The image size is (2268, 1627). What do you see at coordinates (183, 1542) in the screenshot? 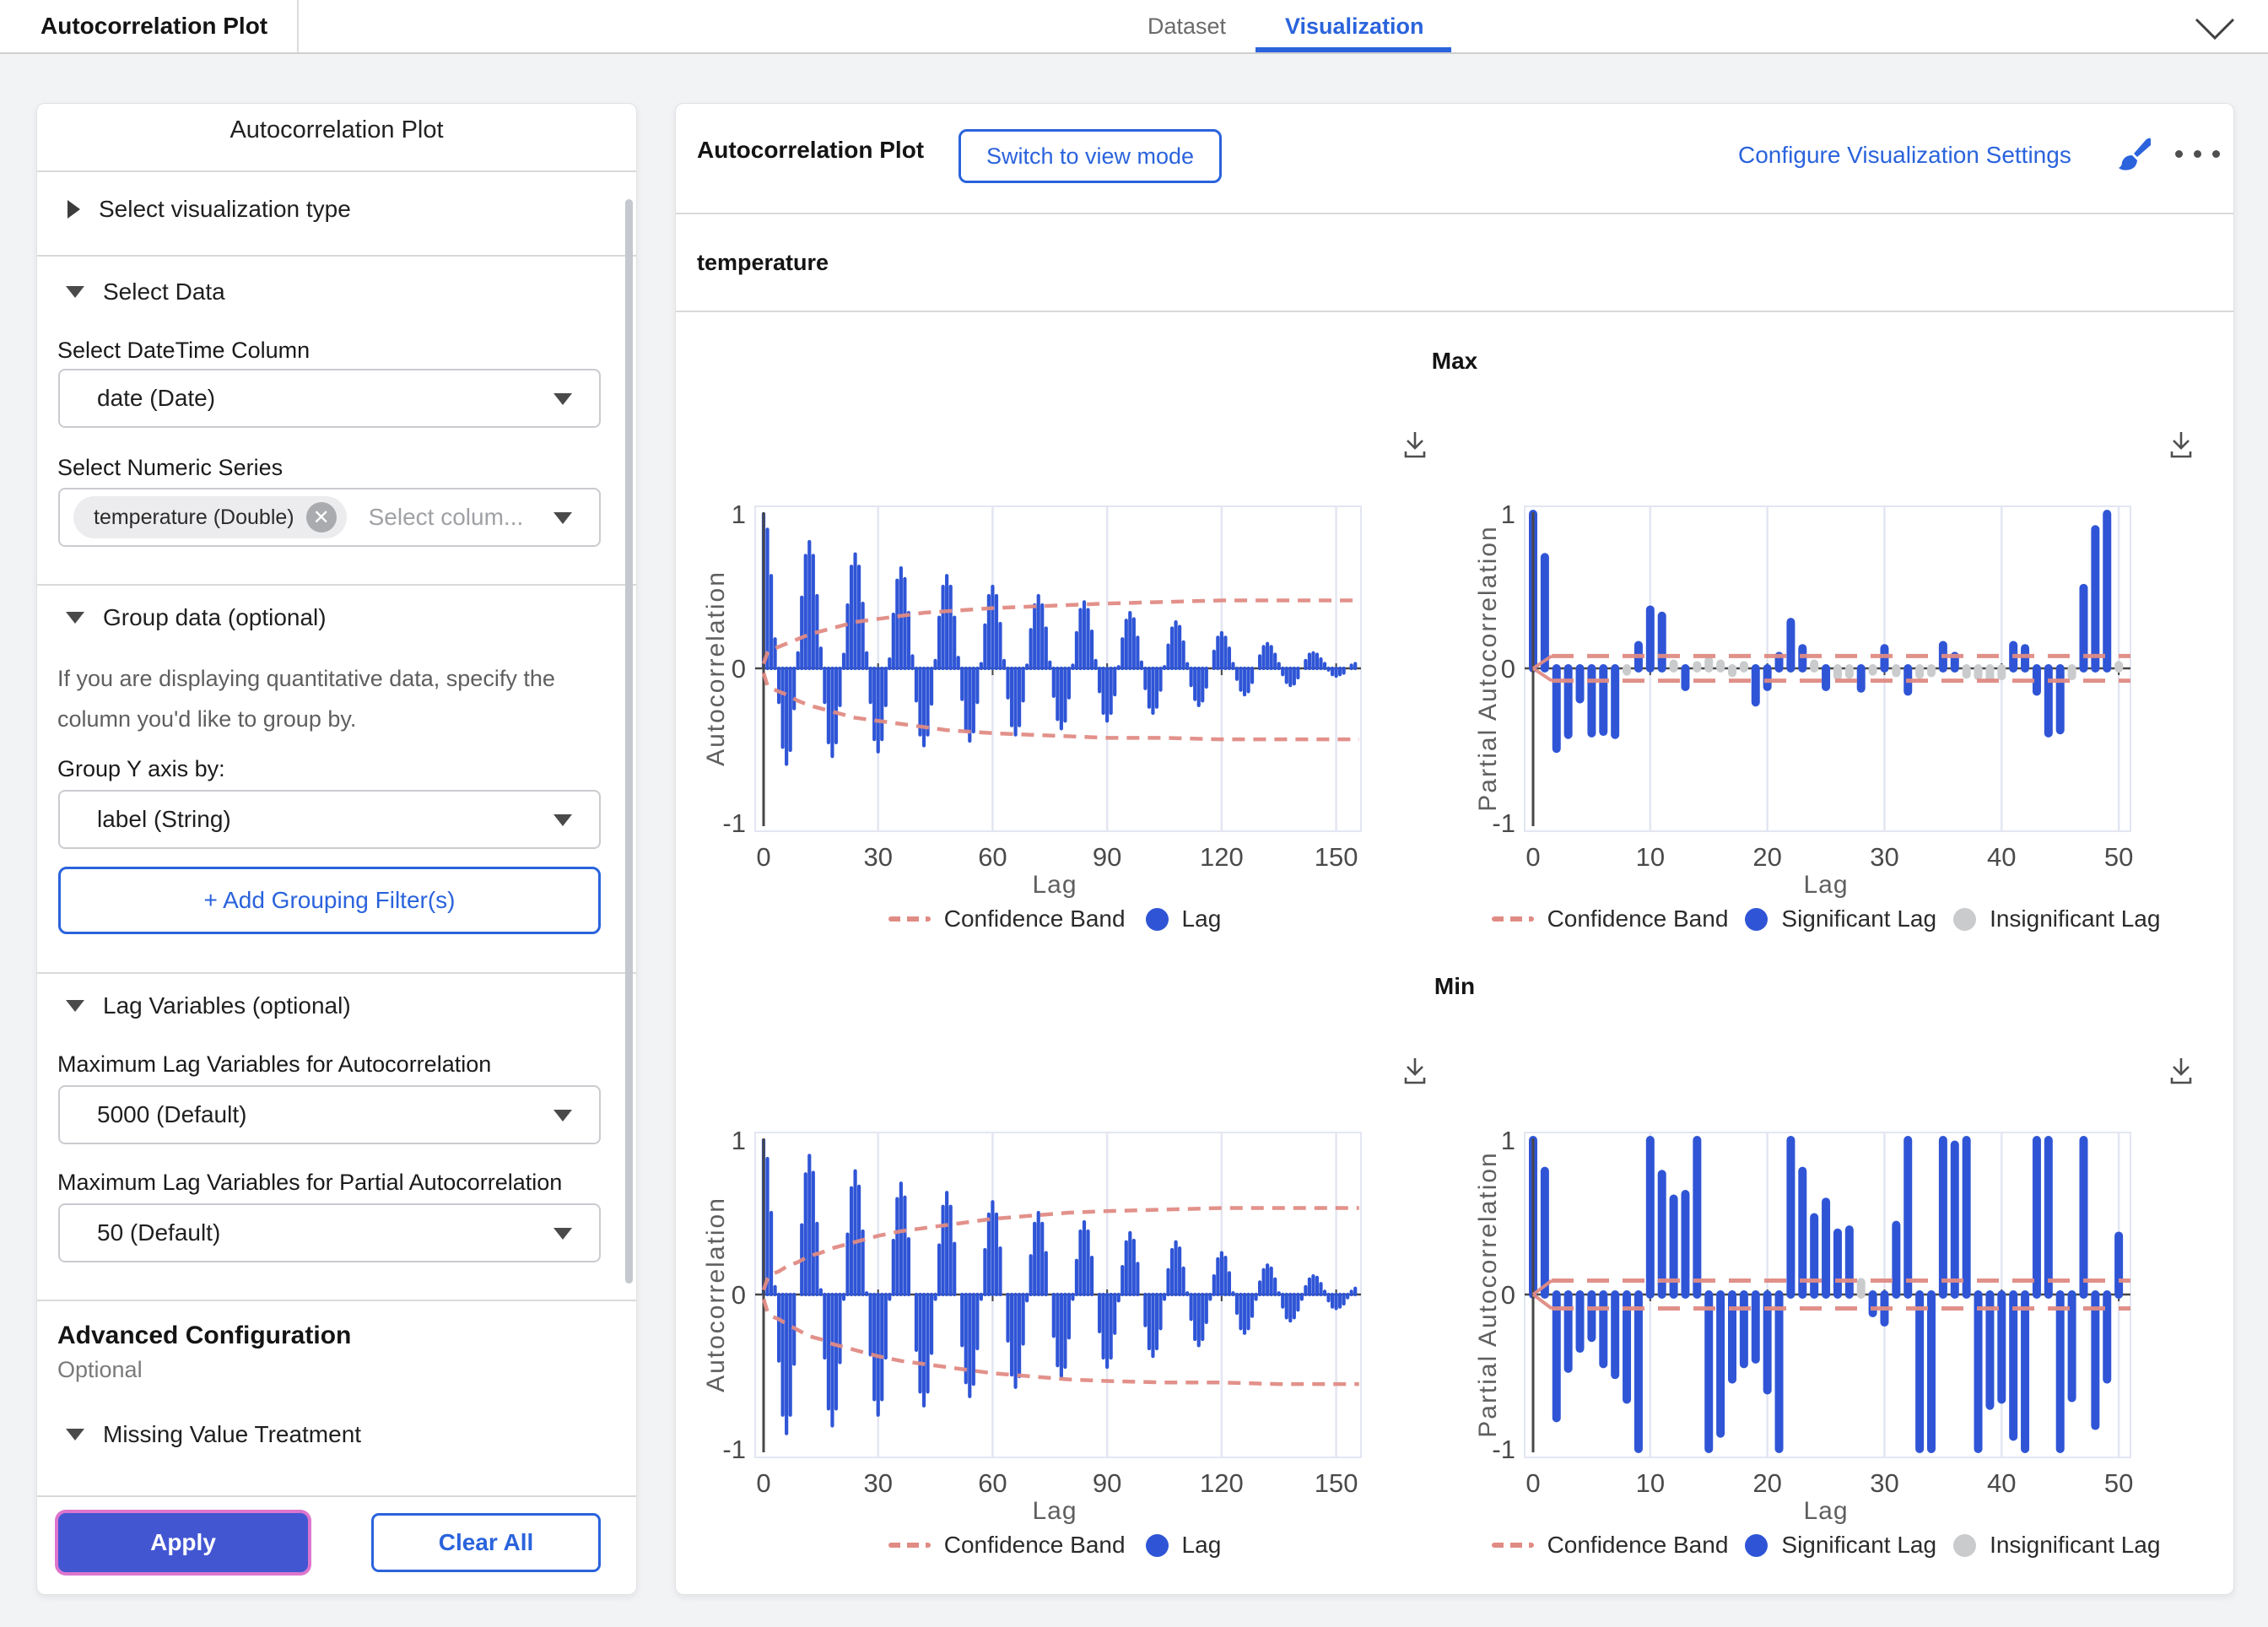
I see `apply-button: Apply` at bounding box center [183, 1542].